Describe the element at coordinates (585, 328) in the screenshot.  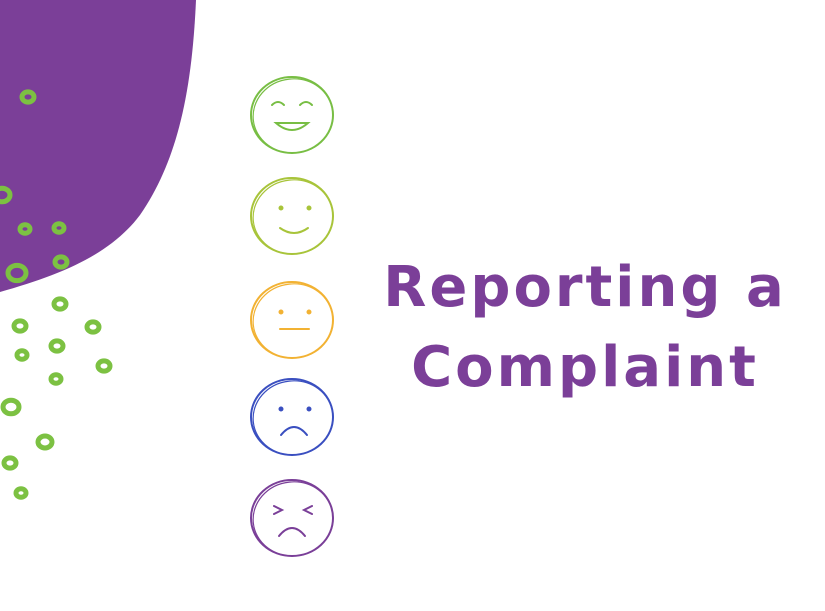
I see `slide-title: Reporting a Complaint` at that location.